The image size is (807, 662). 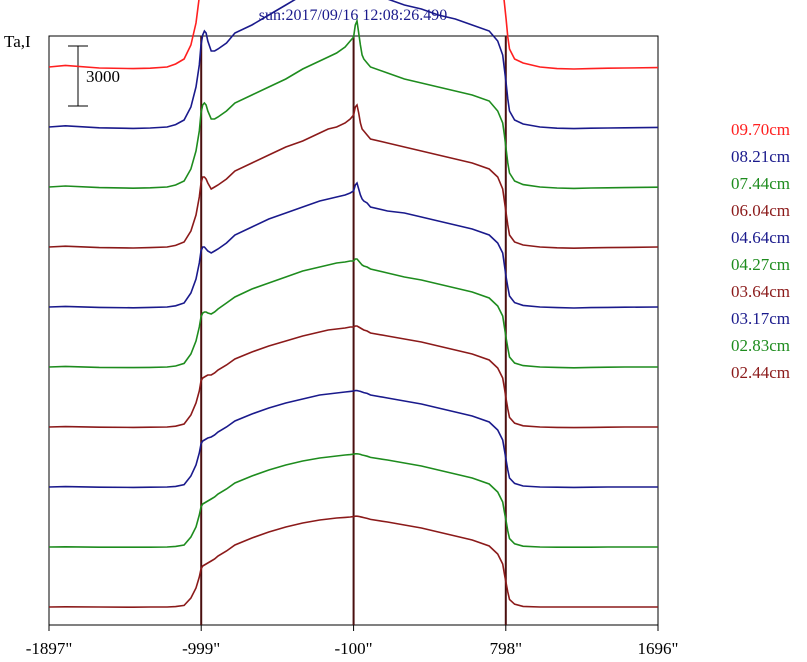 I want to click on legend-entry: 03.17cm, so click(x=760, y=318).